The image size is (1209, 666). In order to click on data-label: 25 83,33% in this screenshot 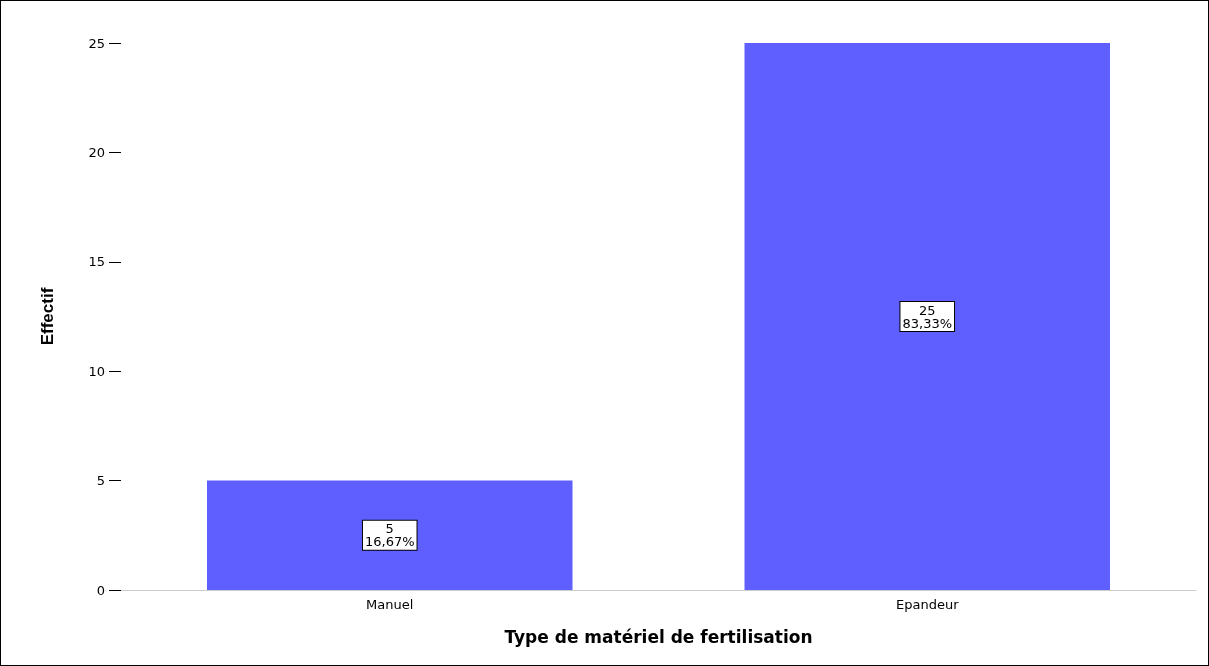, I will do `click(927, 316)`.